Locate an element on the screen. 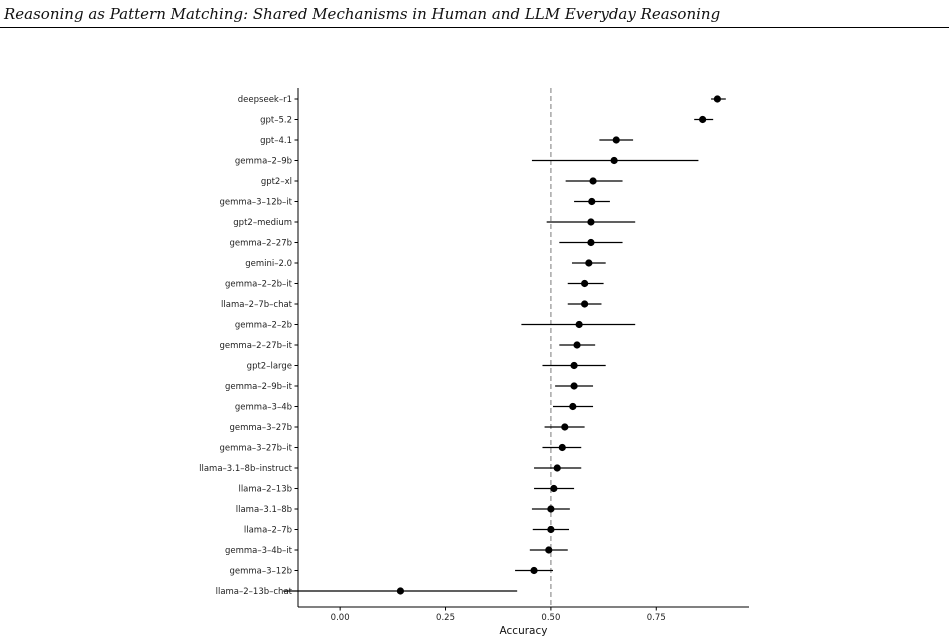 This screenshot has width=949, height=642. y-tick-label: gemma–3–27b is located at coordinates (260, 428).